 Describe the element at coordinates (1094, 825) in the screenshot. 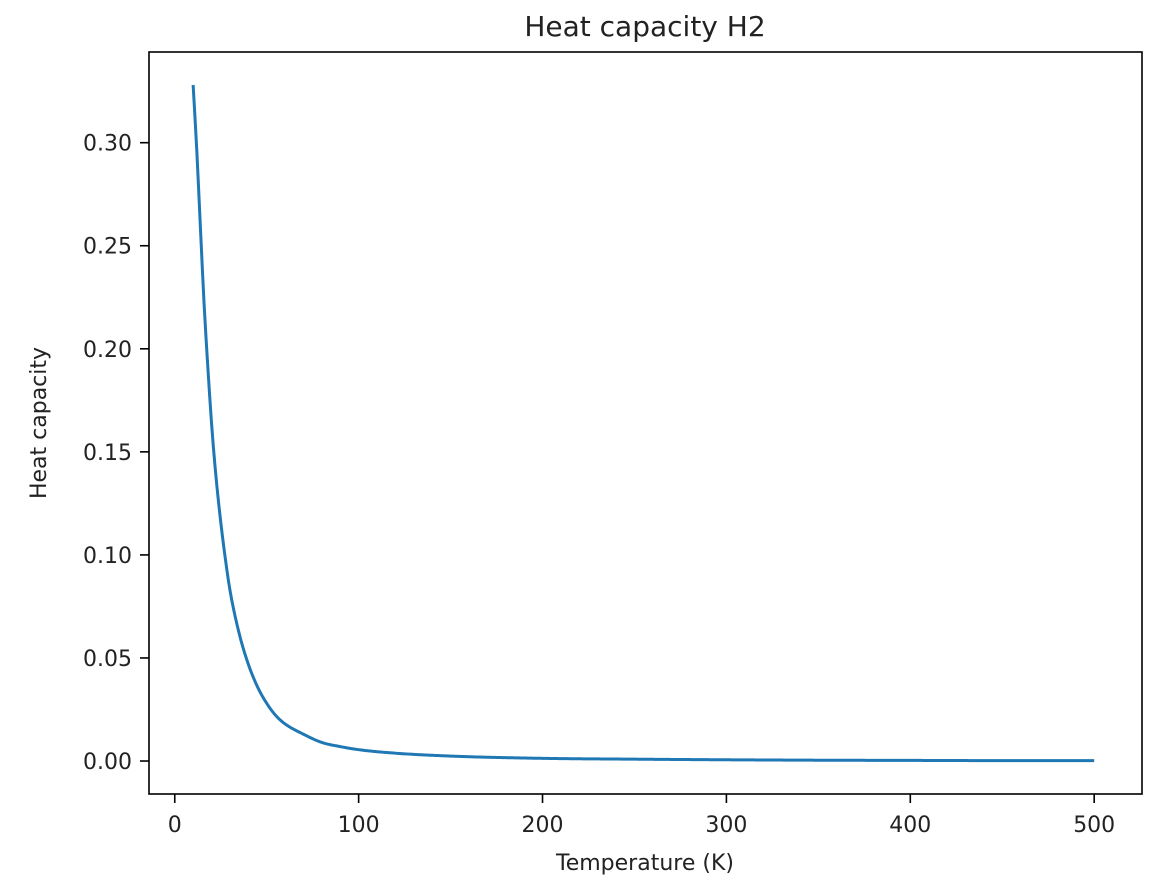

I see `x-tick-label: 500` at that location.